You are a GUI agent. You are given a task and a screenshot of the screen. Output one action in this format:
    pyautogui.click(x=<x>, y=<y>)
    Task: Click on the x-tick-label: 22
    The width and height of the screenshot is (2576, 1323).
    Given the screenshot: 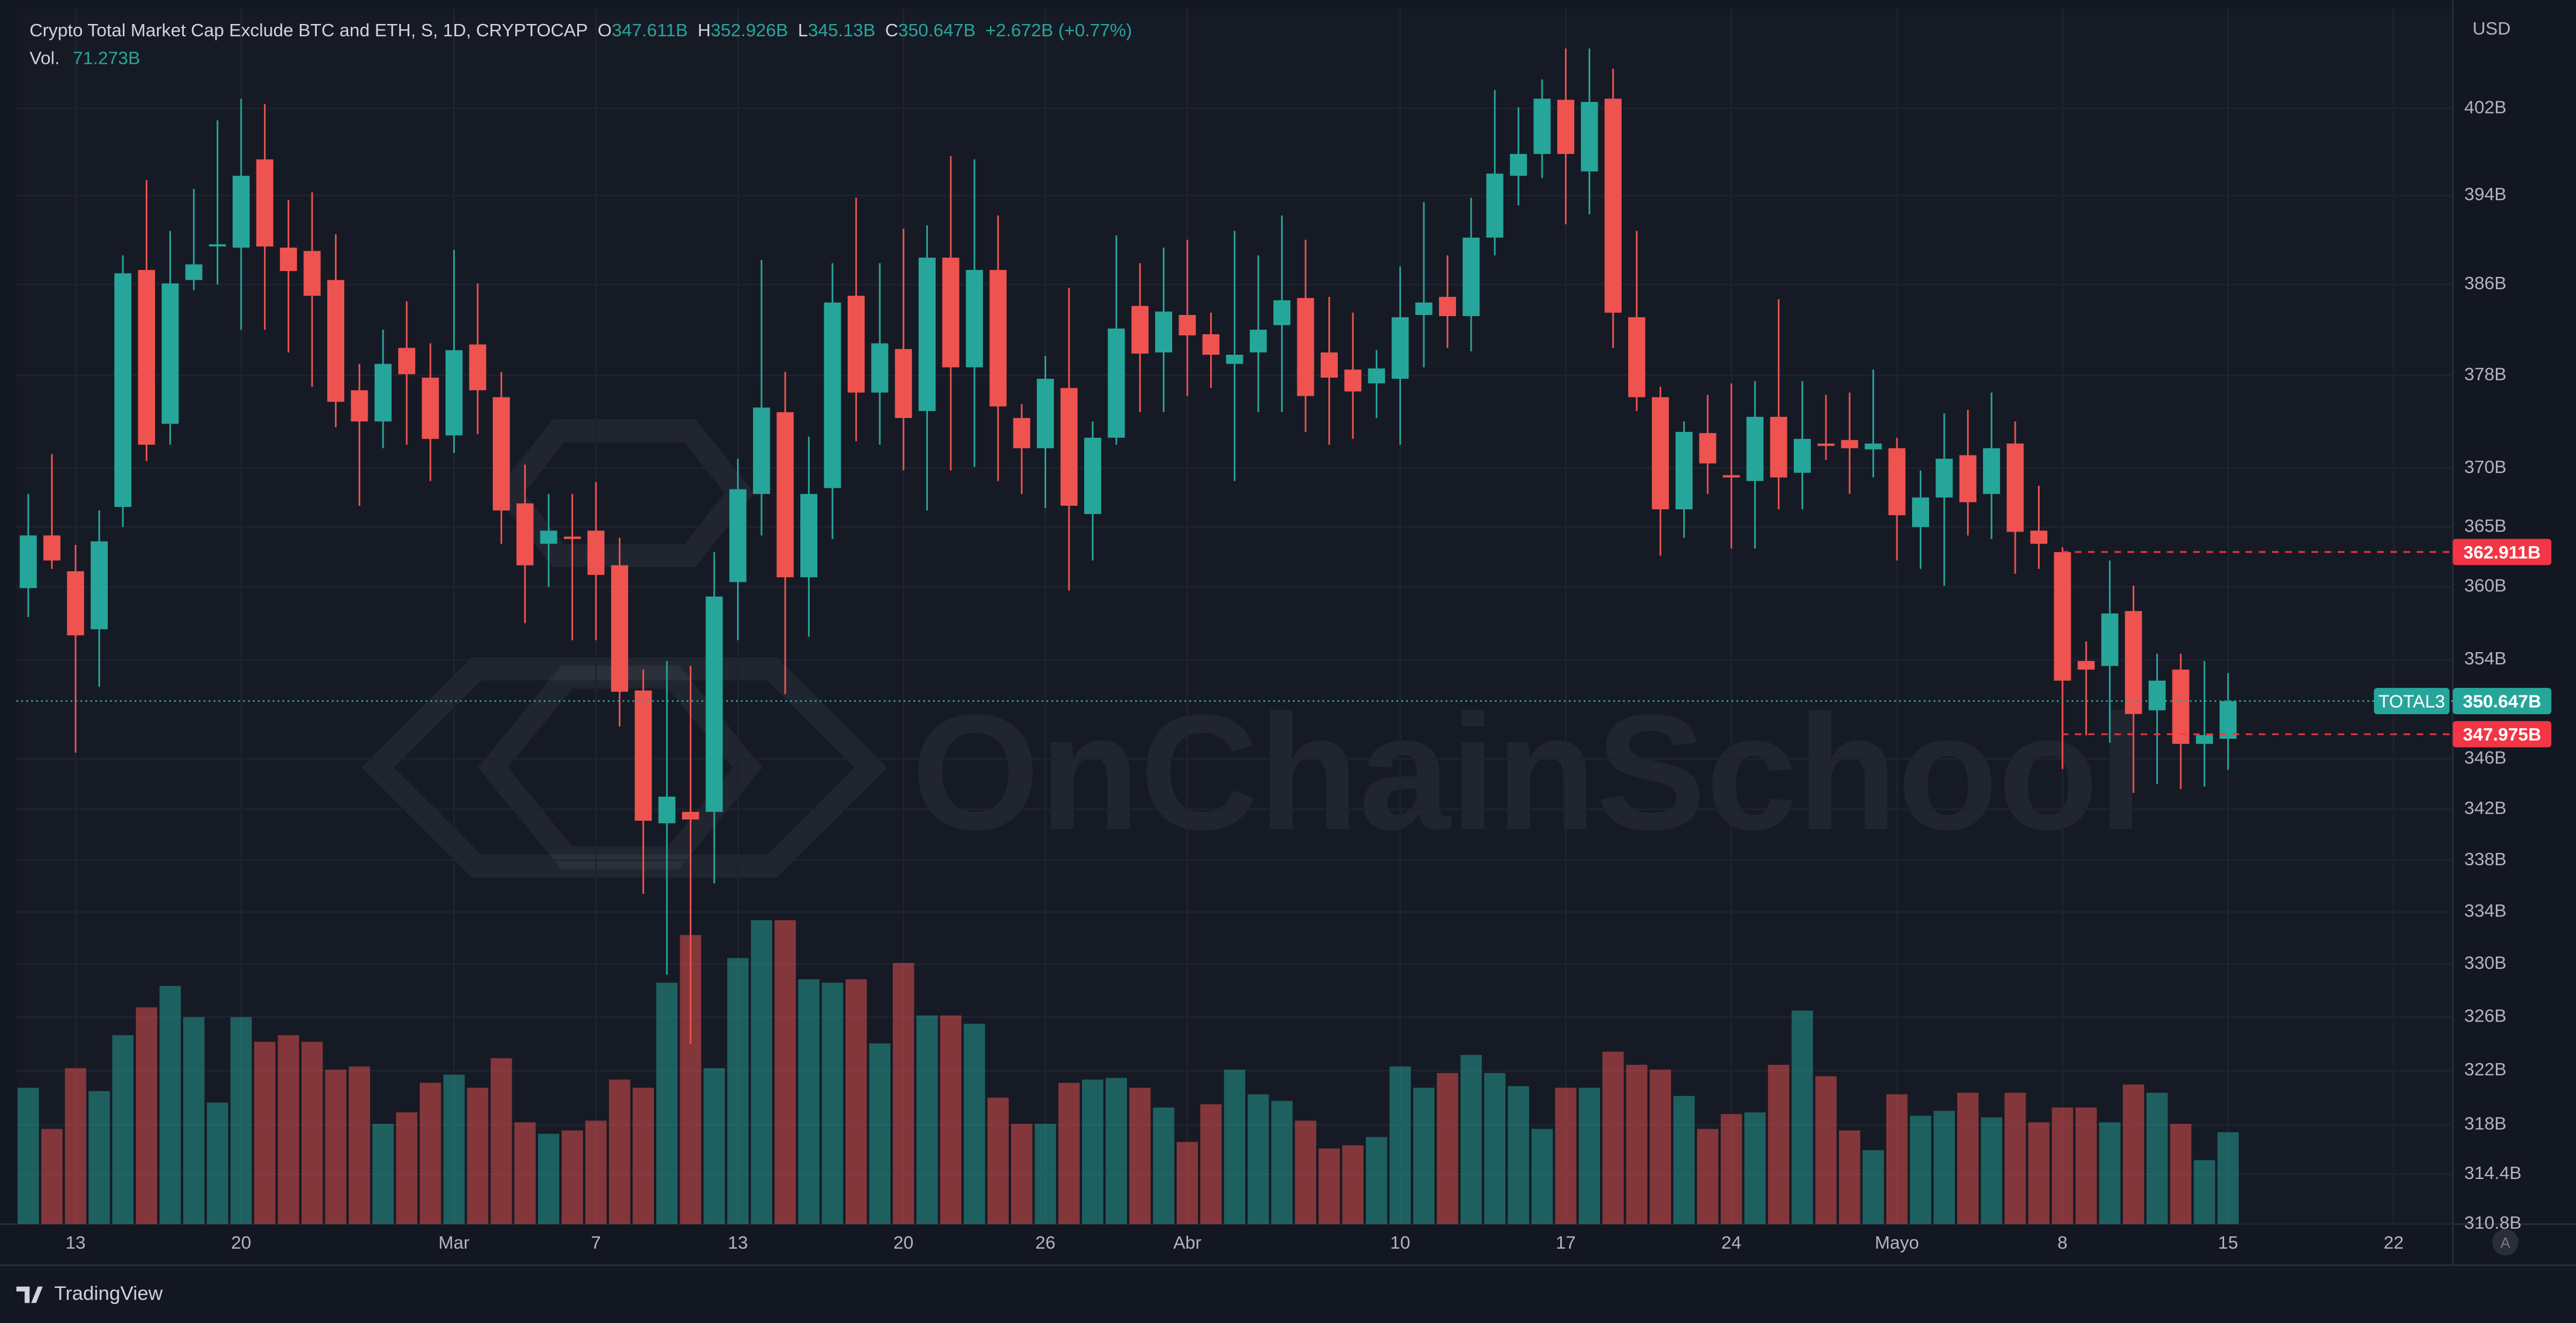 What is the action you would take?
    pyautogui.click(x=2393, y=1242)
    